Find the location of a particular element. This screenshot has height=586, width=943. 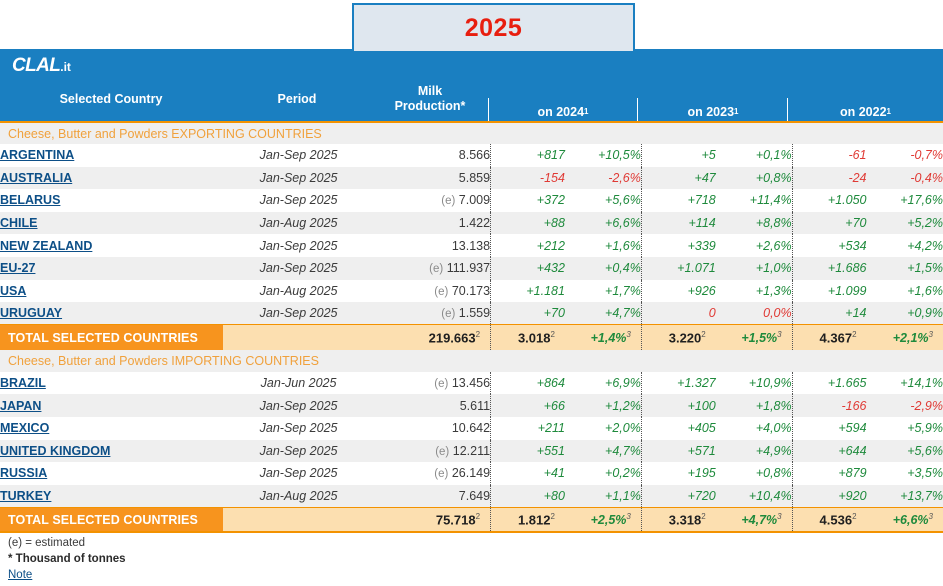

column-header-milk-production: Milk Production* is located at coordinates (430, 99).